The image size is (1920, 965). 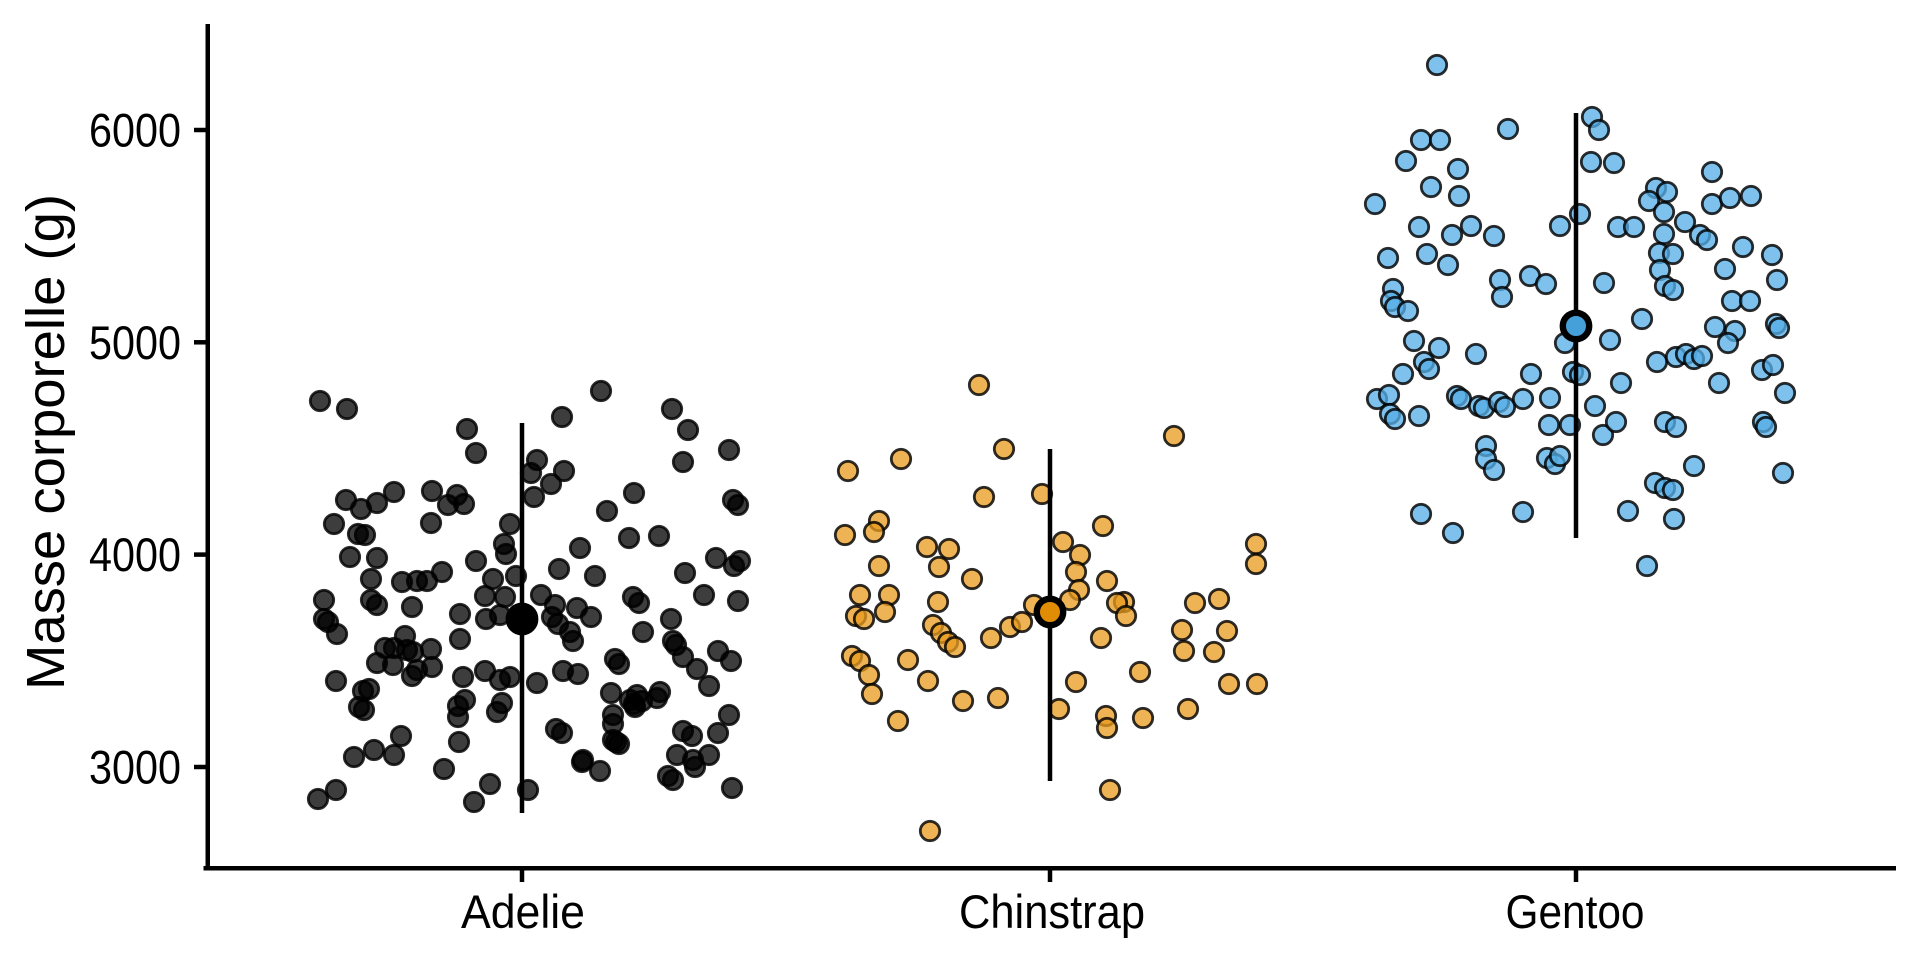 I want to click on svg-text: 3000, so click(x=135, y=767).